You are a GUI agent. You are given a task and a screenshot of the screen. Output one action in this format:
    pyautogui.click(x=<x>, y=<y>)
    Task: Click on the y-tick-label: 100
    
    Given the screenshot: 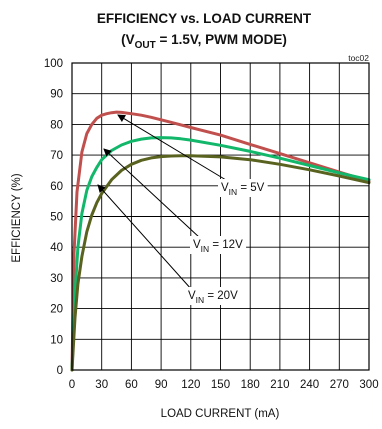 What is the action you would take?
    pyautogui.click(x=53, y=64)
    